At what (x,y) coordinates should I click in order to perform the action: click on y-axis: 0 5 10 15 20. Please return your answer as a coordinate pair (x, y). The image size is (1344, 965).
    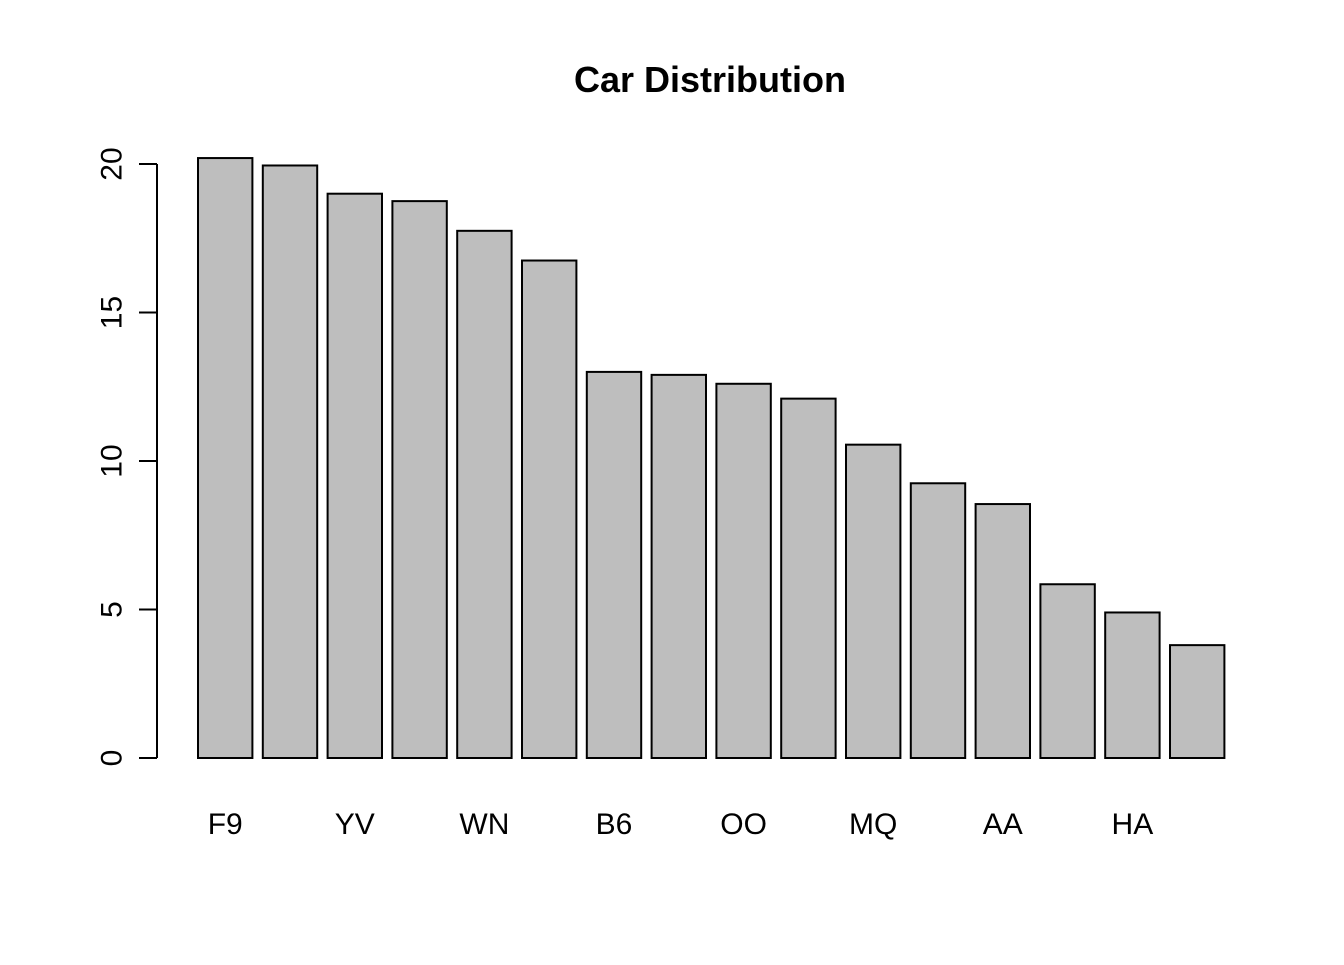
    Looking at the image, I should click on (127, 456).